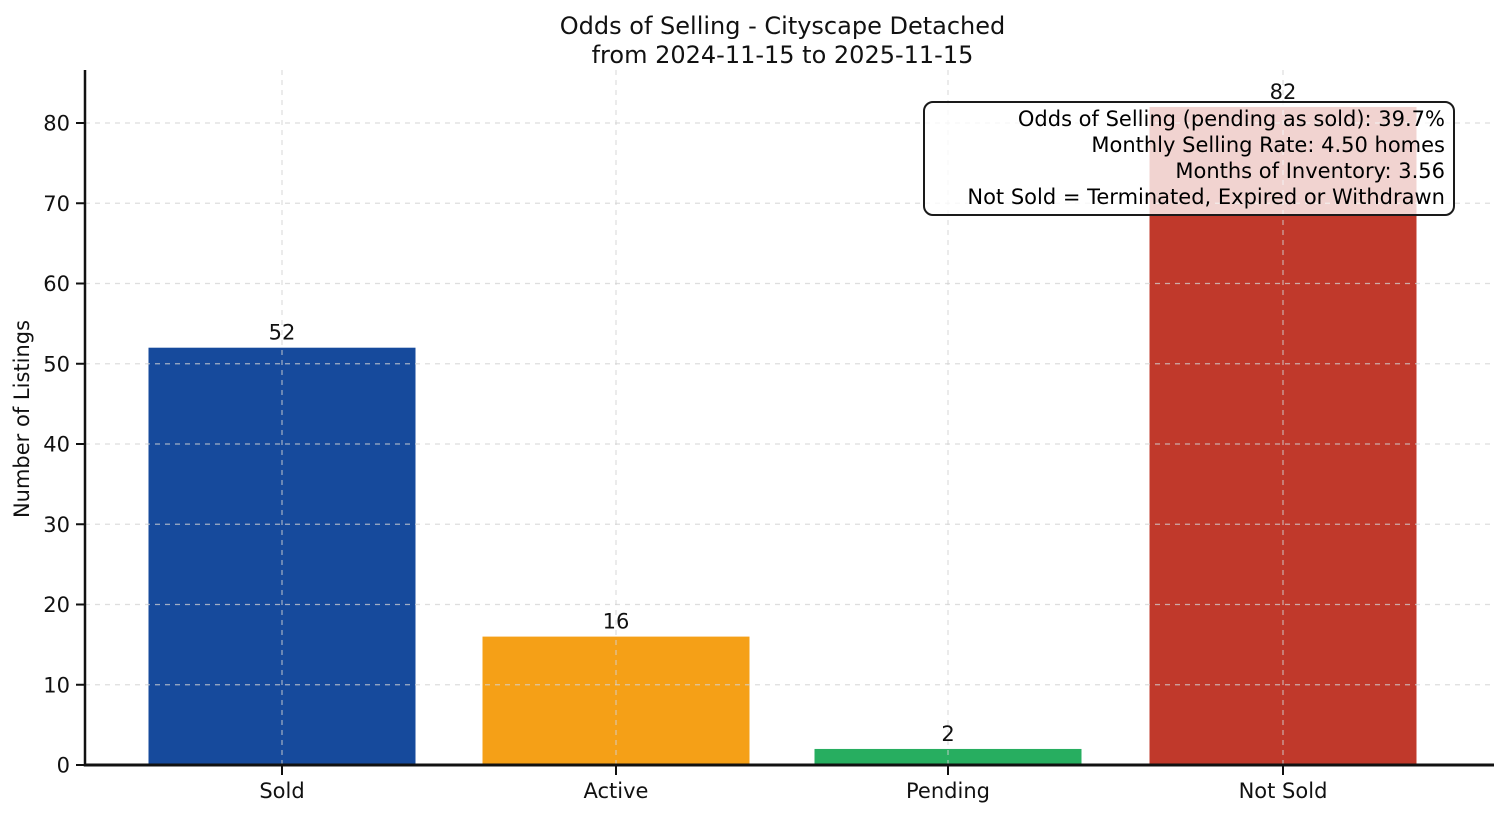 Image resolution: width=1494 pixels, height=816 pixels. I want to click on annotation-odds-of-selling: Odds of Selling (pending as sold): 39.7%, so click(1231, 119).